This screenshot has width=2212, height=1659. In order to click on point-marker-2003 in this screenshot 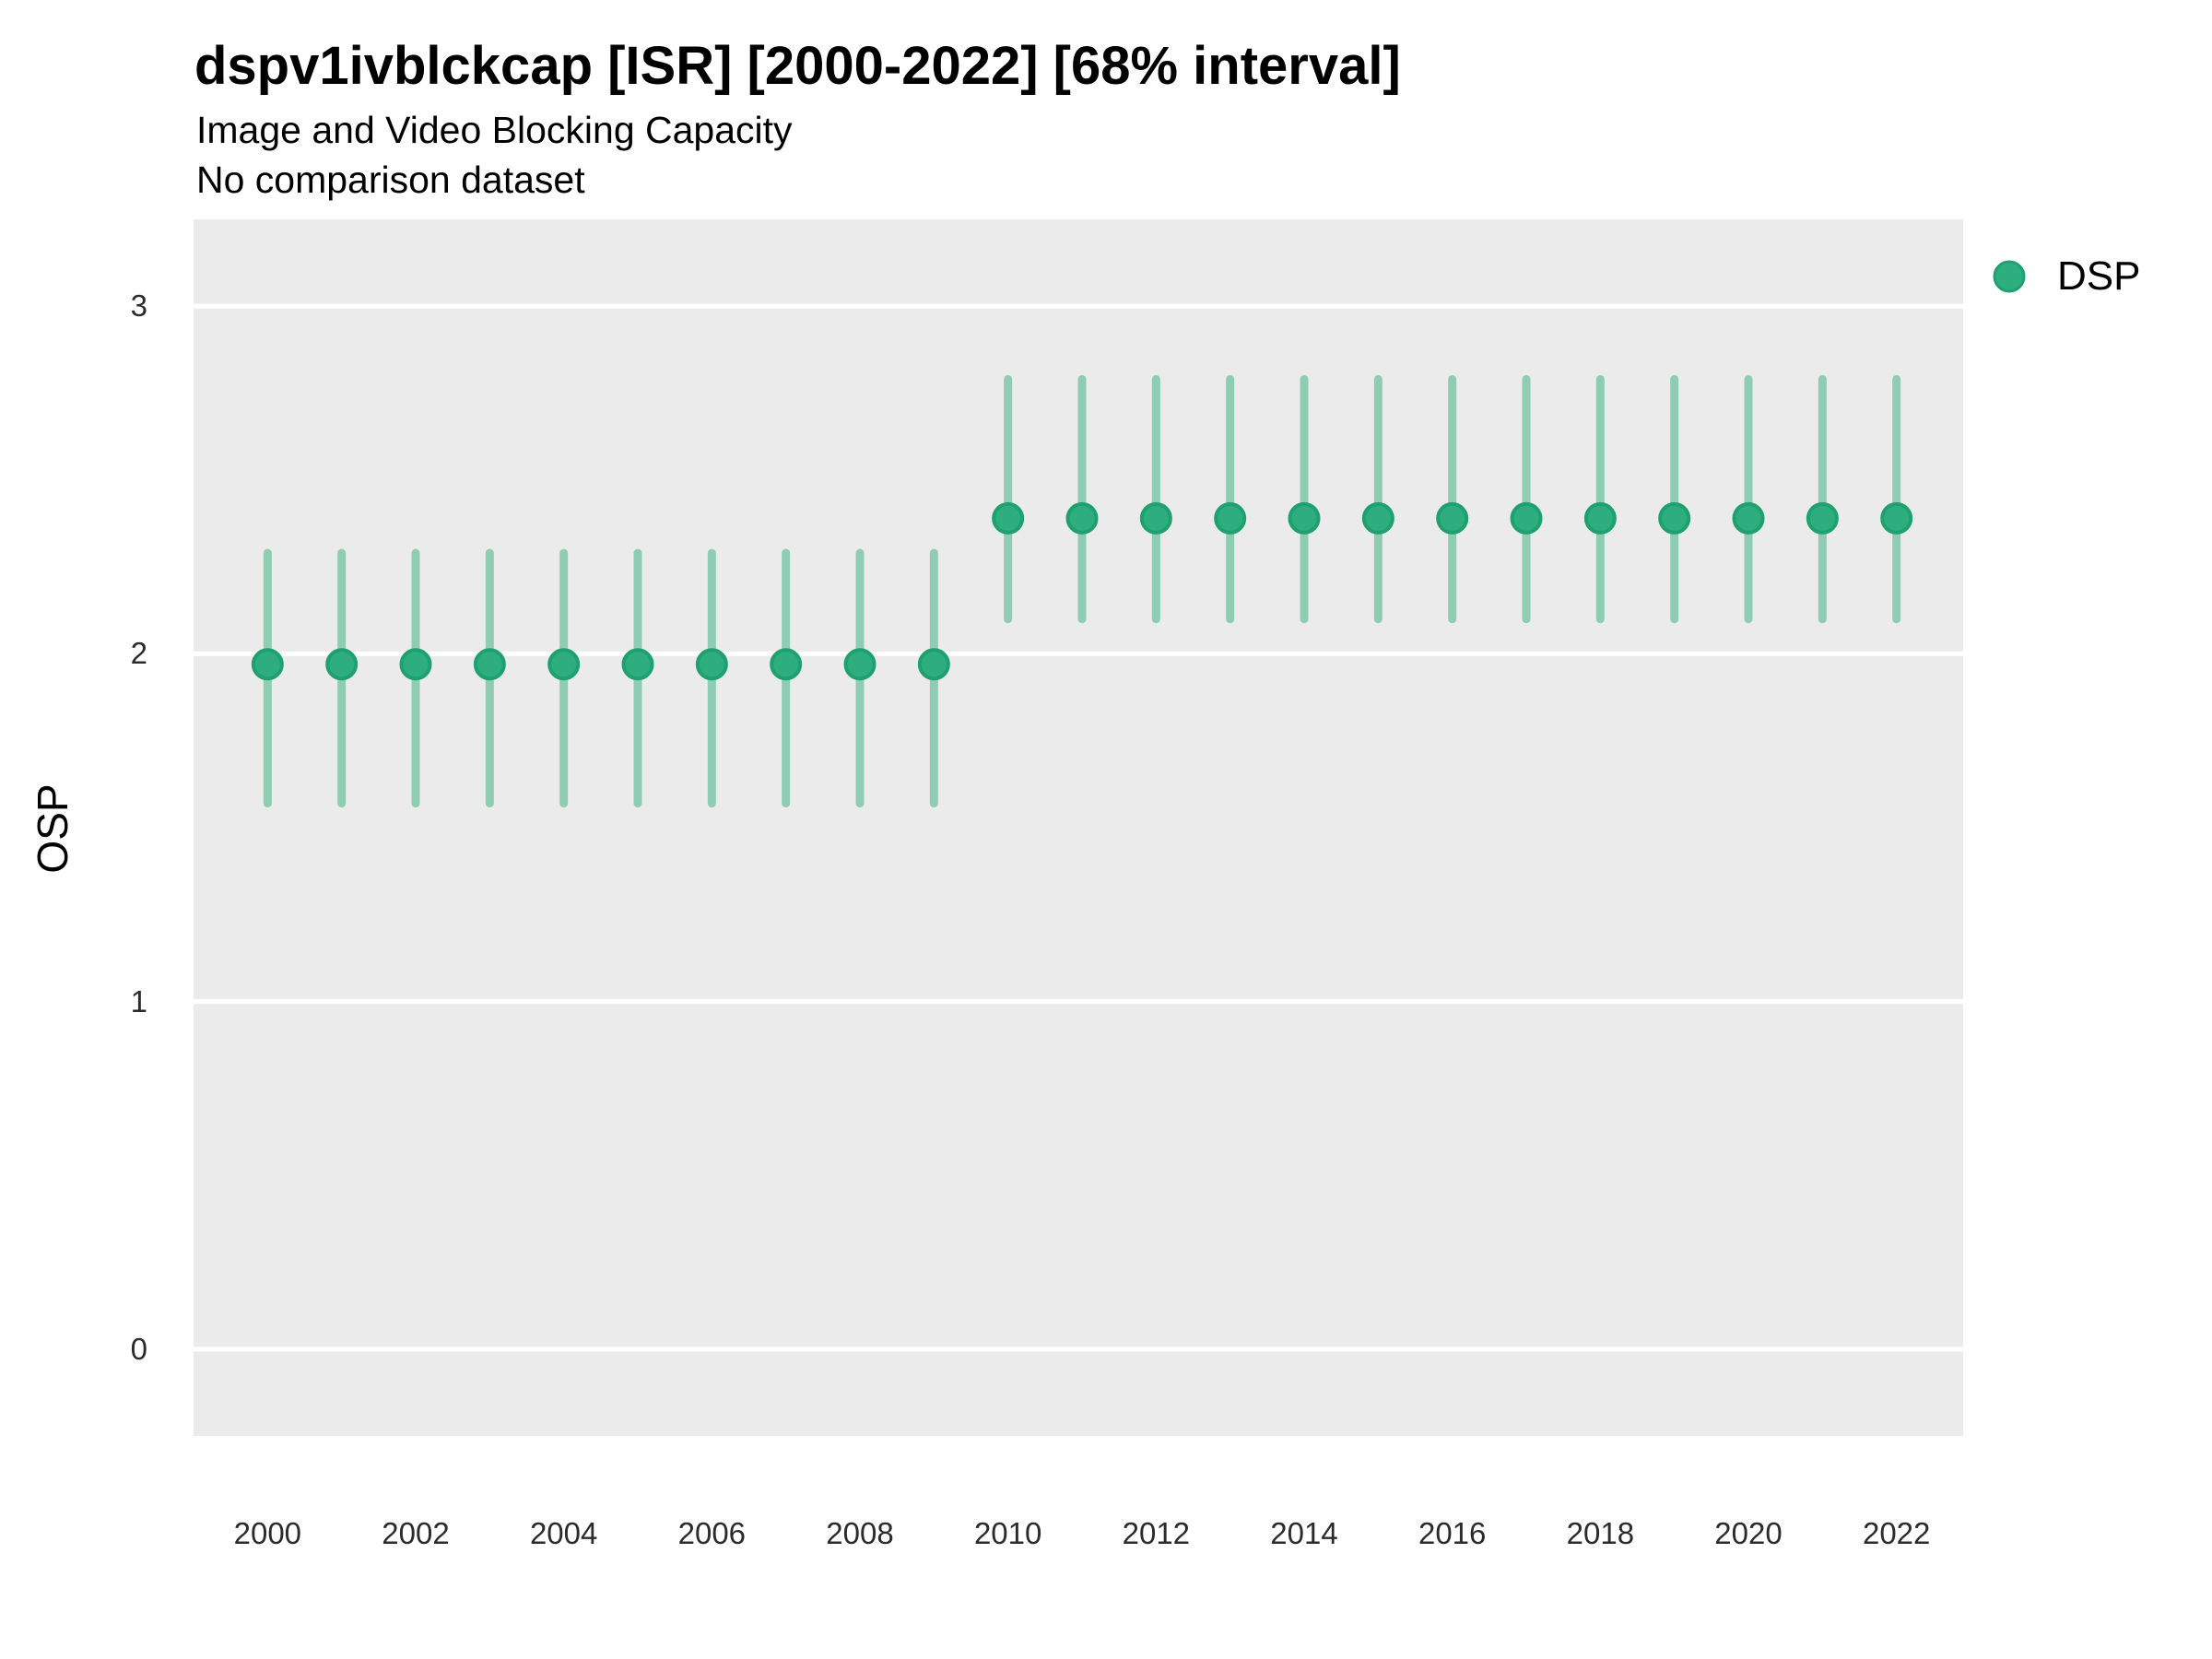, I will do `click(489, 664)`.